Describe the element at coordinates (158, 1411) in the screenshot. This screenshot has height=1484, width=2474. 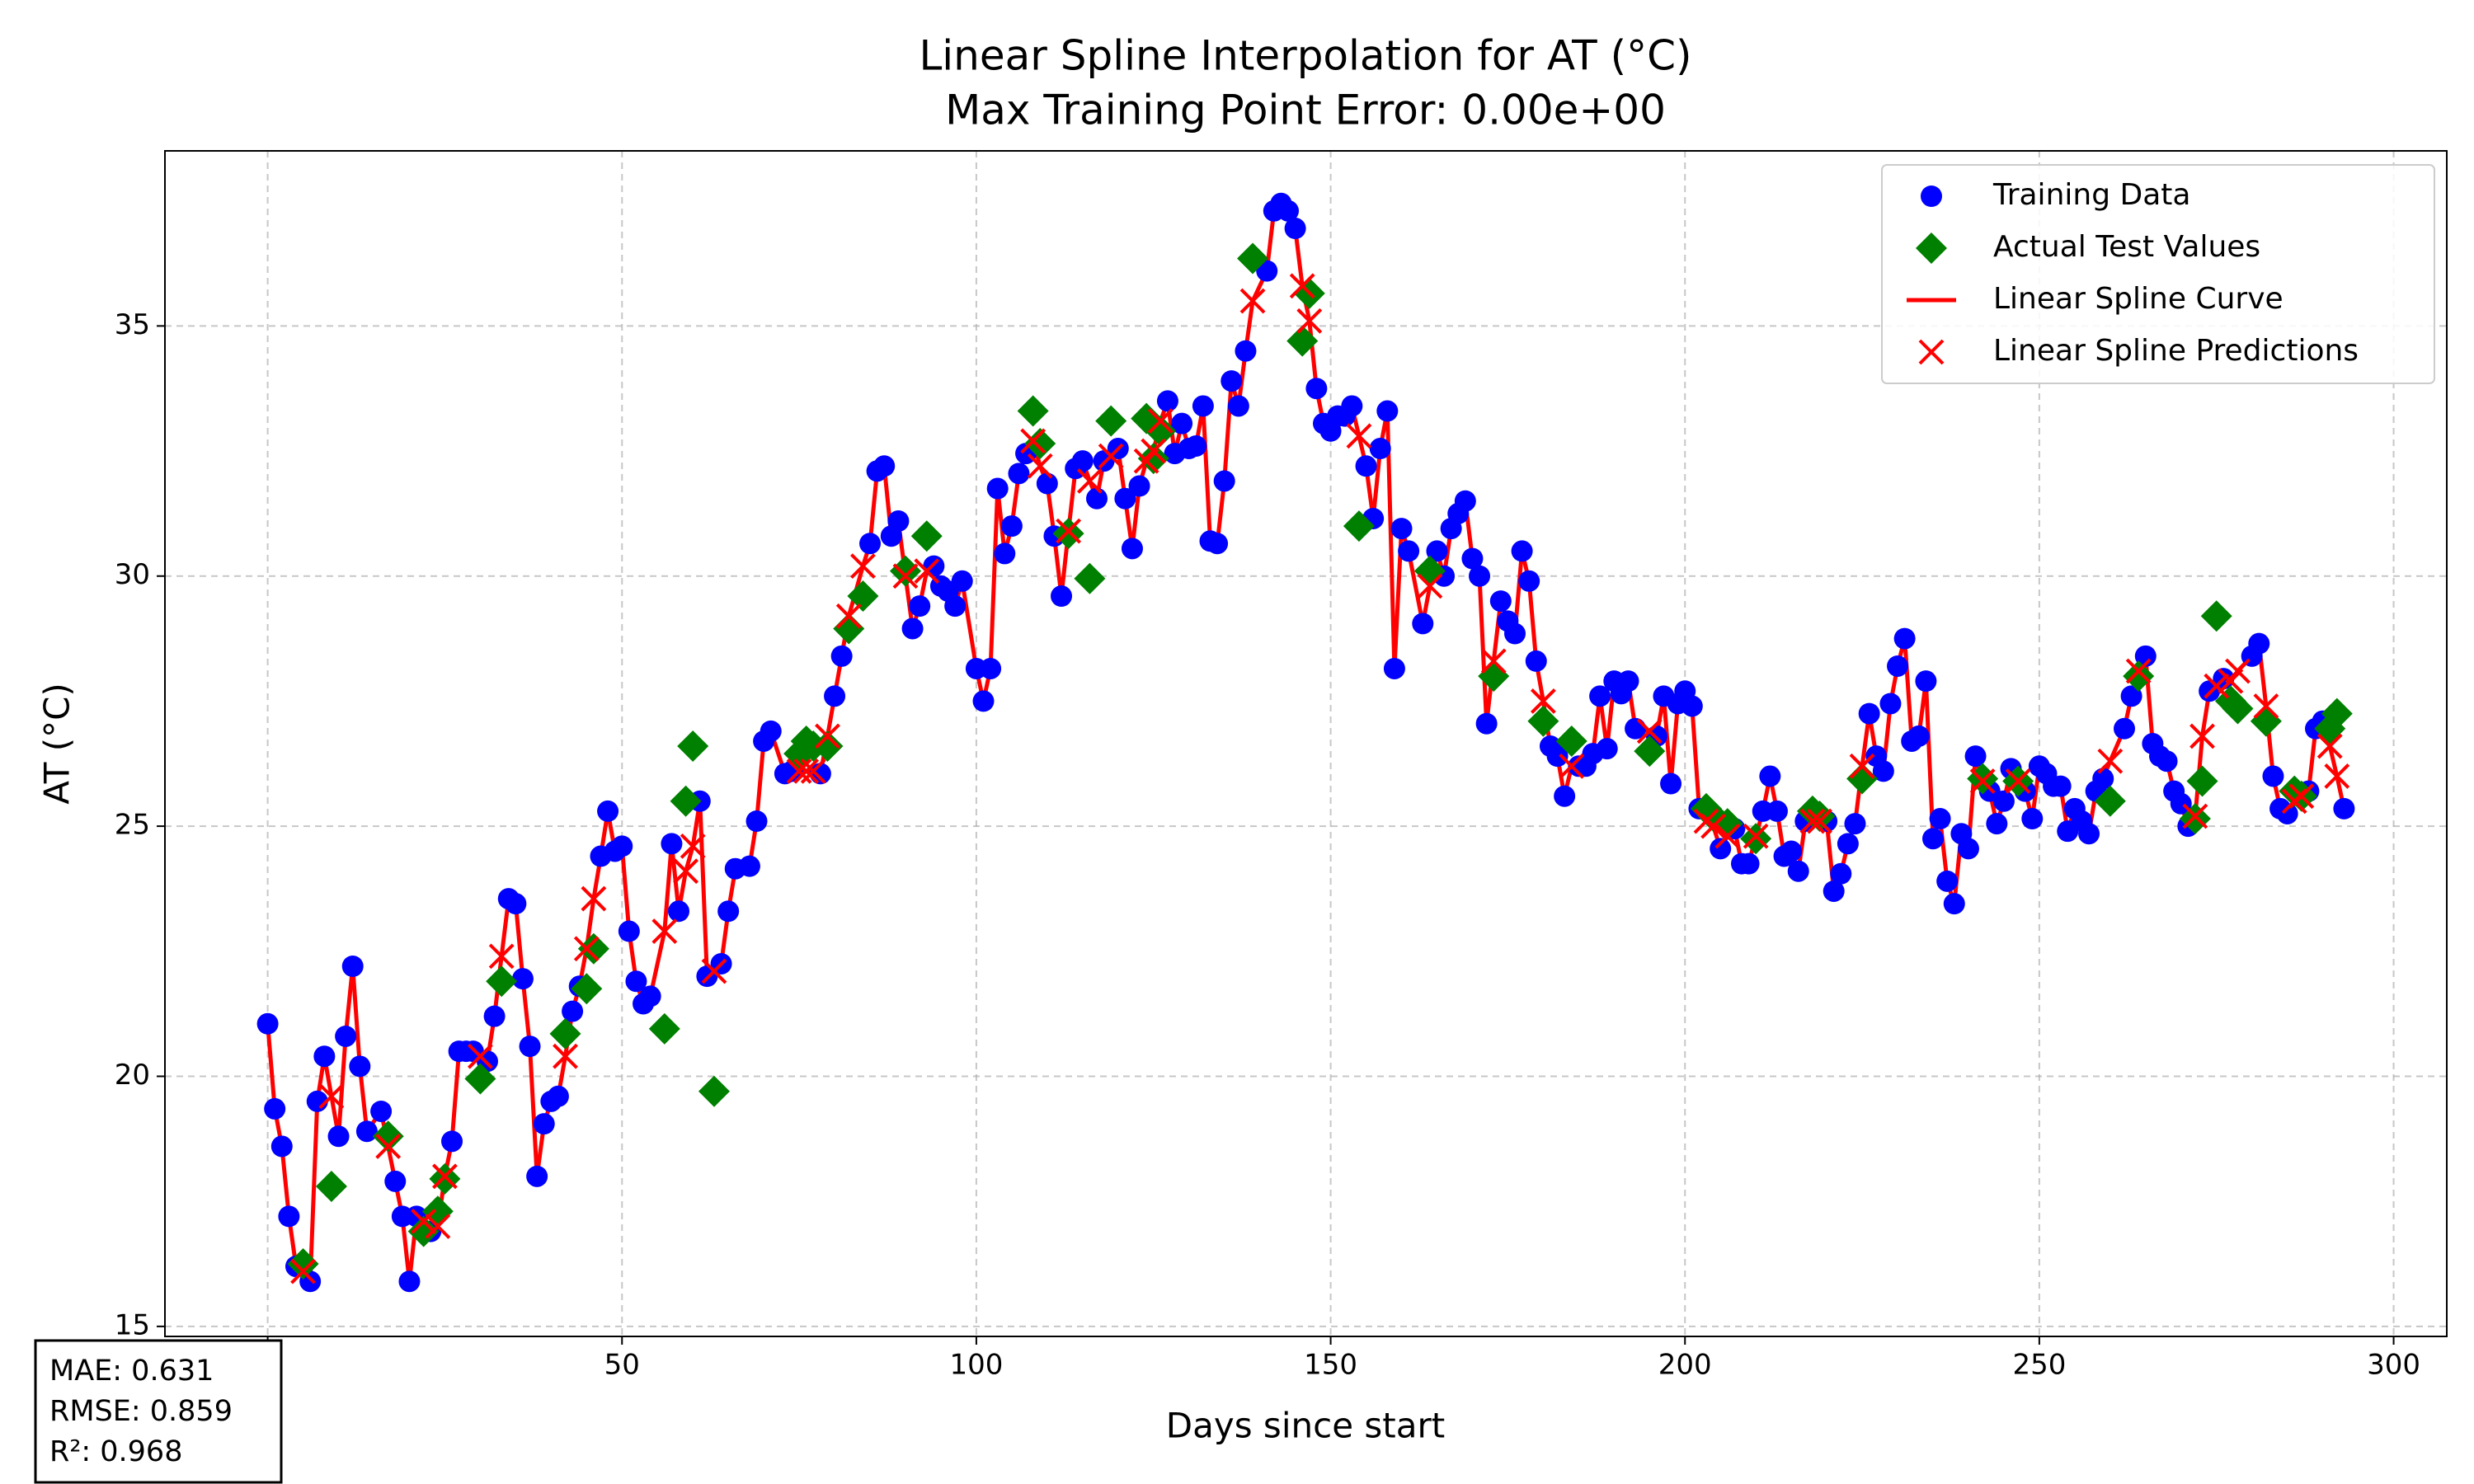
I see `stats-frame` at that location.